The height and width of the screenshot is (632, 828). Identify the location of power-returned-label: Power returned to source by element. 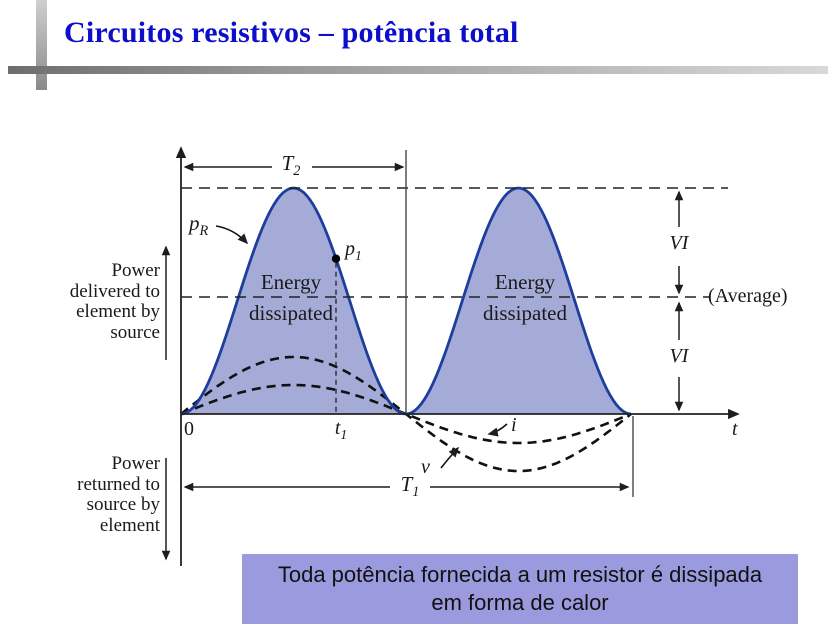
(118, 494).